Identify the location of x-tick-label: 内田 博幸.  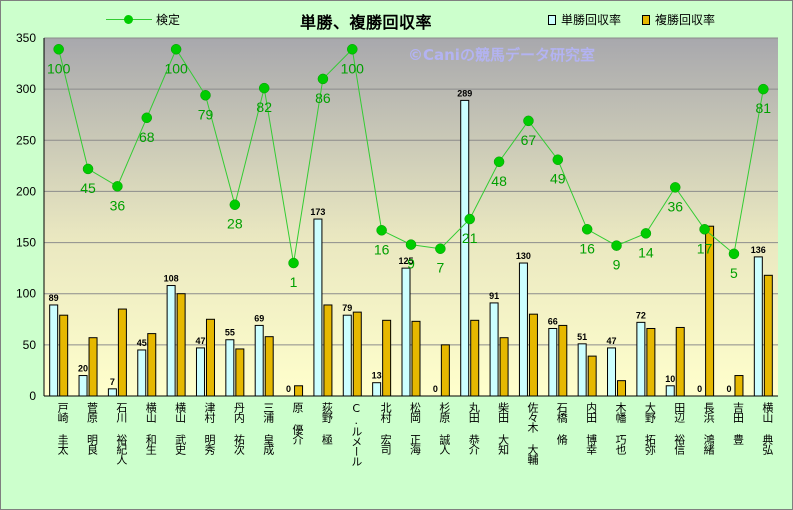
(591, 428).